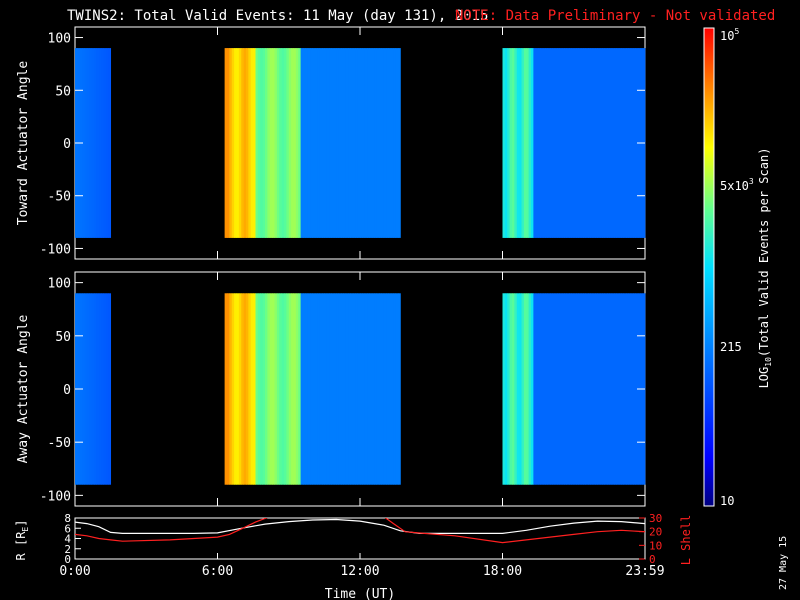  What do you see at coordinates (67, 528) in the screenshot?
I see `orbit-left-tick-label: 6` at bounding box center [67, 528].